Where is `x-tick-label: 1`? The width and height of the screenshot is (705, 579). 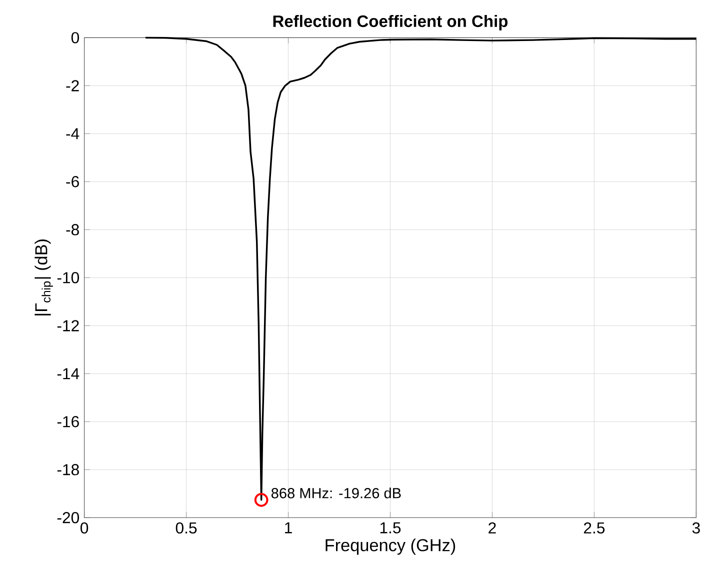 x-tick-label: 1 is located at coordinates (288, 528).